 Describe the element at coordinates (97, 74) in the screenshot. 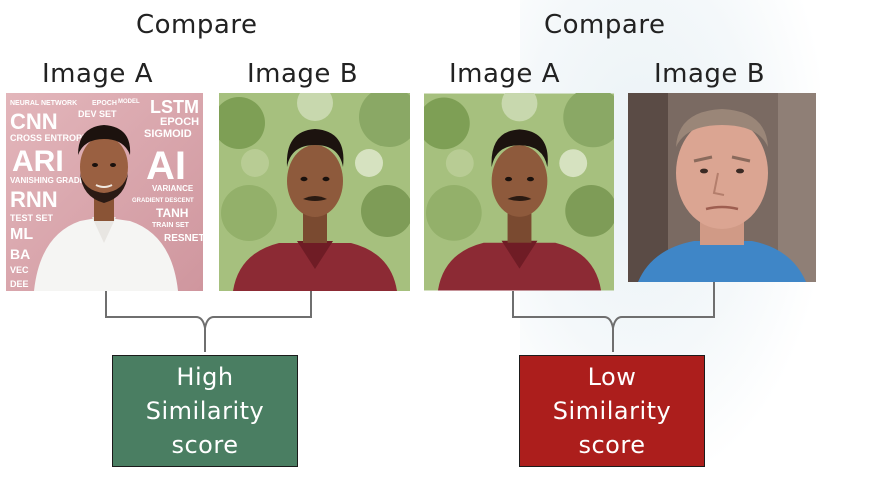

I see `left-image-a-label: Image A` at that location.